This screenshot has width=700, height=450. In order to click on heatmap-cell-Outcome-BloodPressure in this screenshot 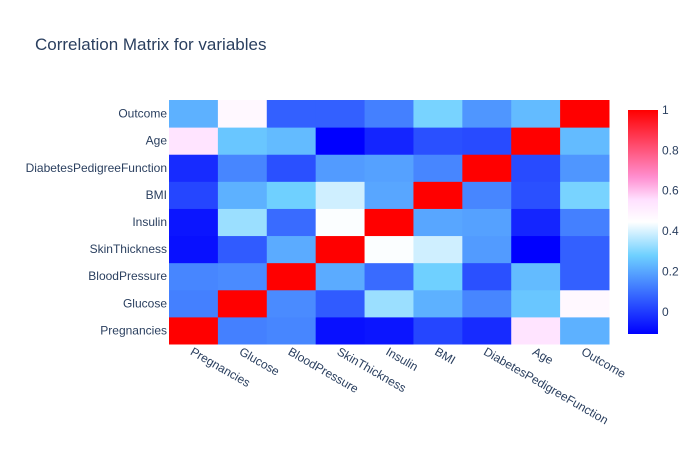, I will do `click(291, 114)`.